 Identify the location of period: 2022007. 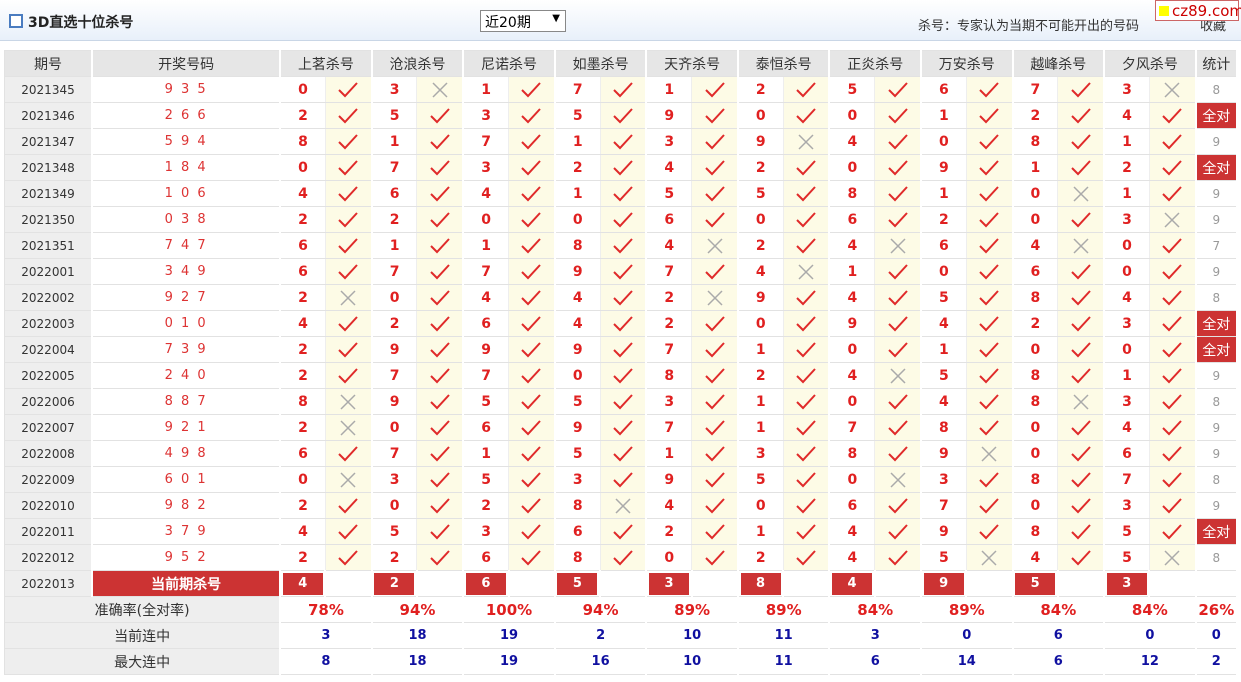
(49, 427).